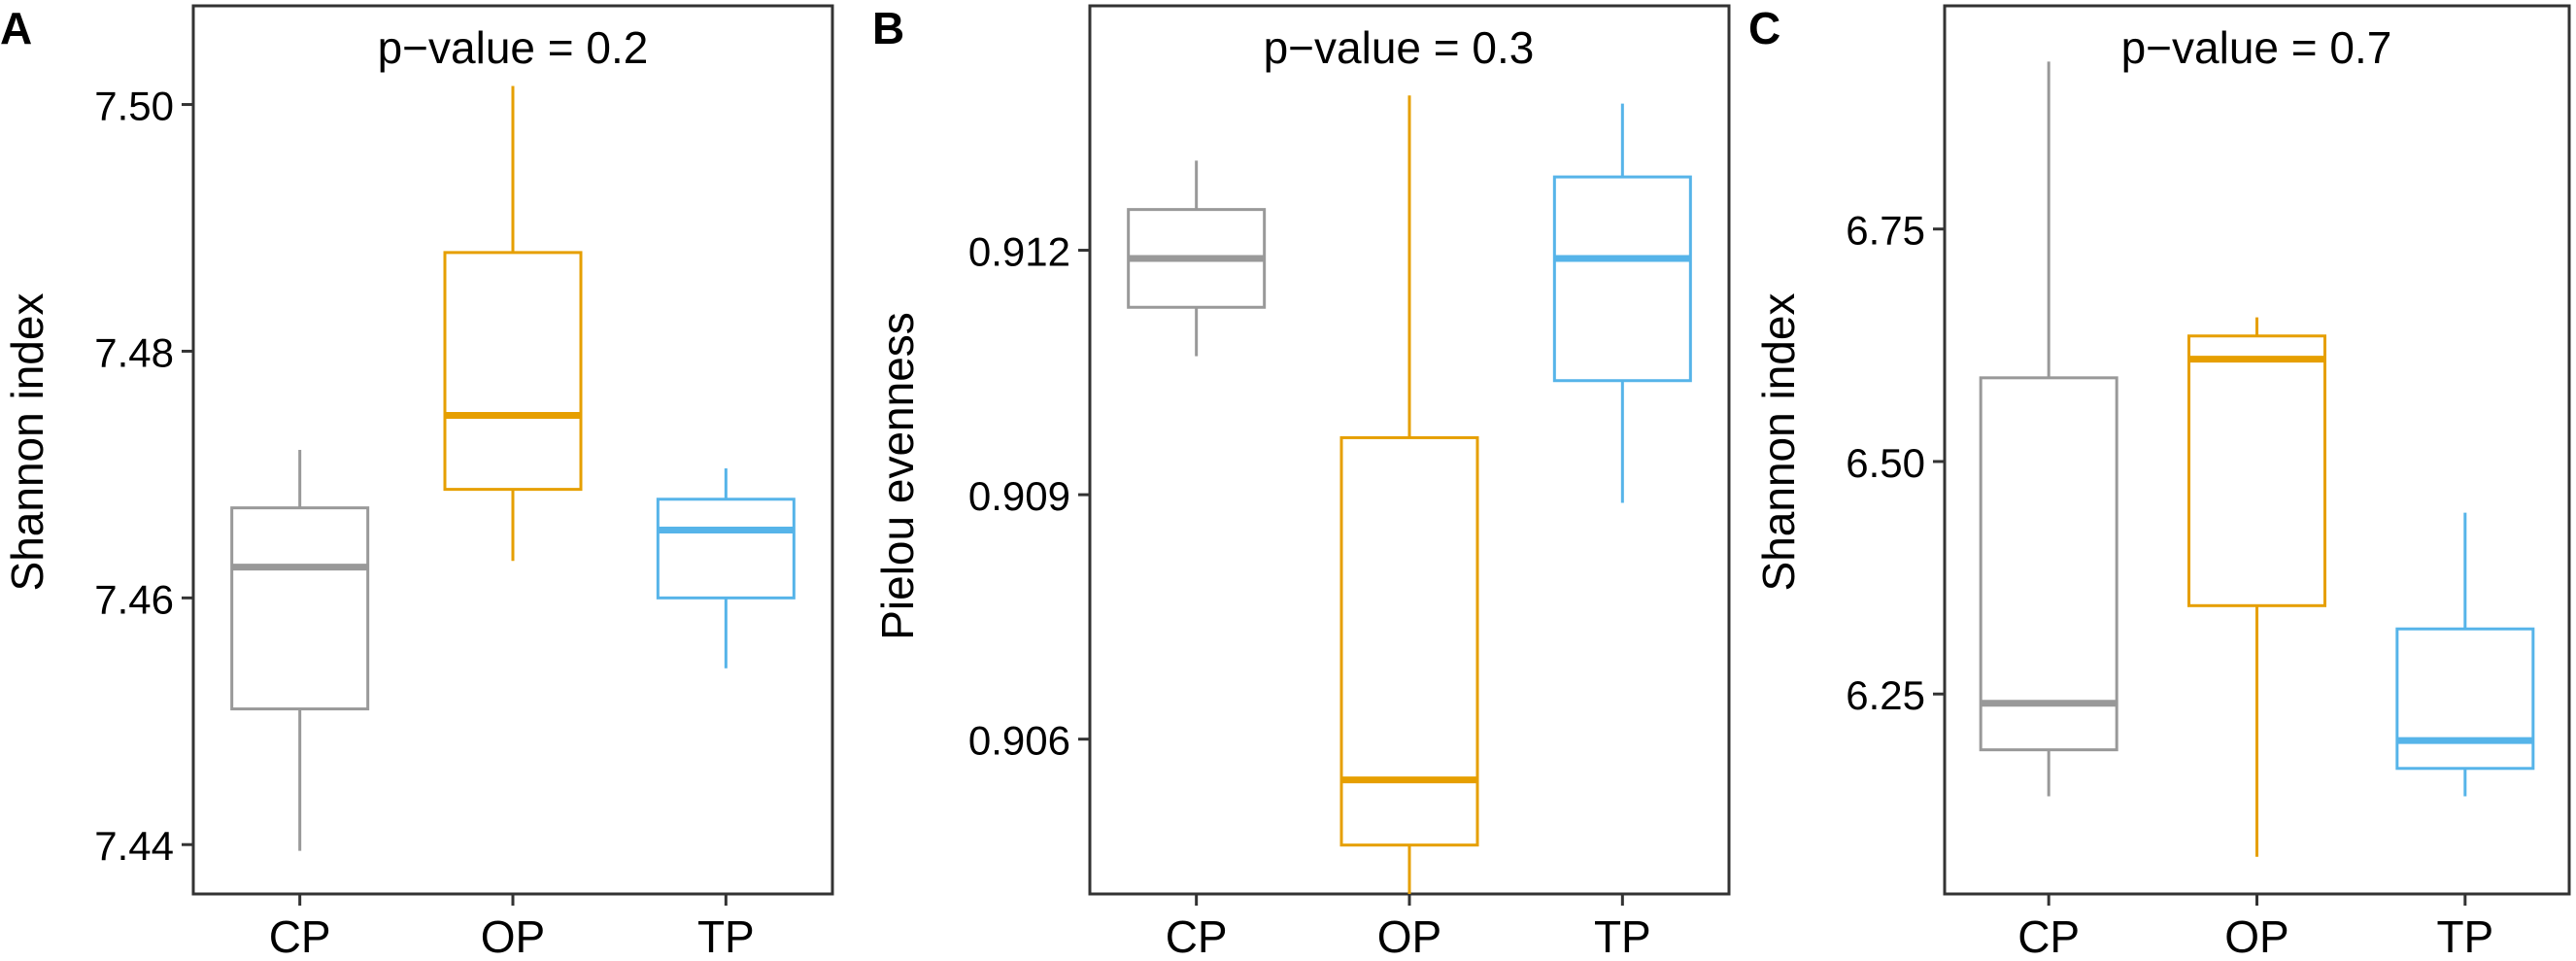  Describe the element at coordinates (1019, 741) in the screenshot. I see `y-tick-label: 0.906` at that location.